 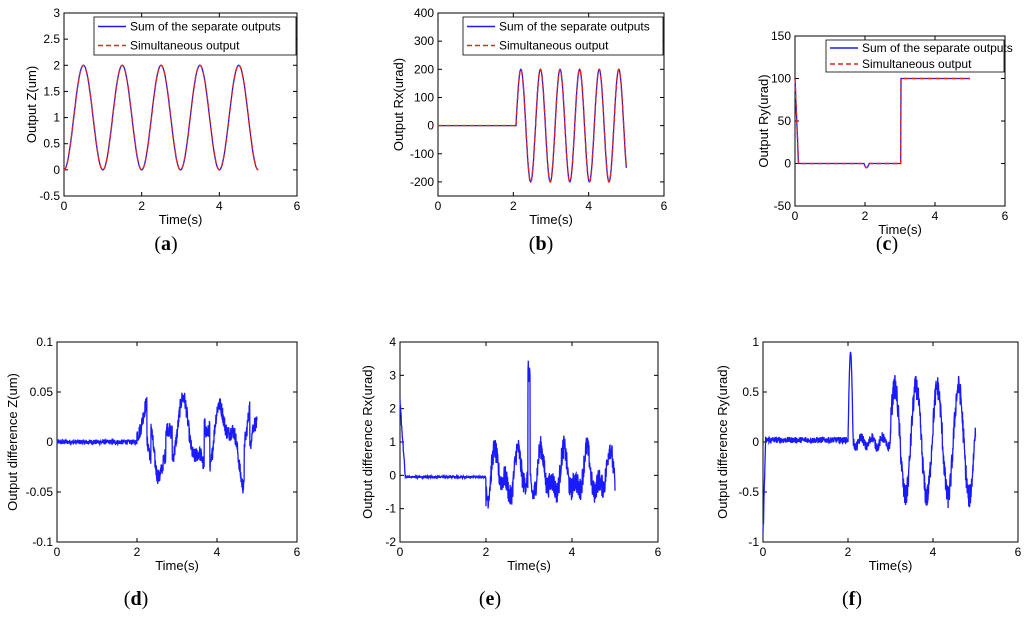 I want to click on y-tick-label: 0.1, so click(x=44, y=342).